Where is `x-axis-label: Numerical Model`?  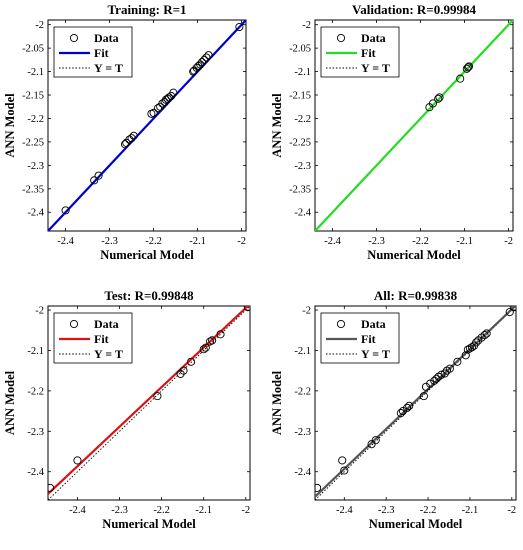
x-axis-label: Numerical Model is located at coordinates (414, 255).